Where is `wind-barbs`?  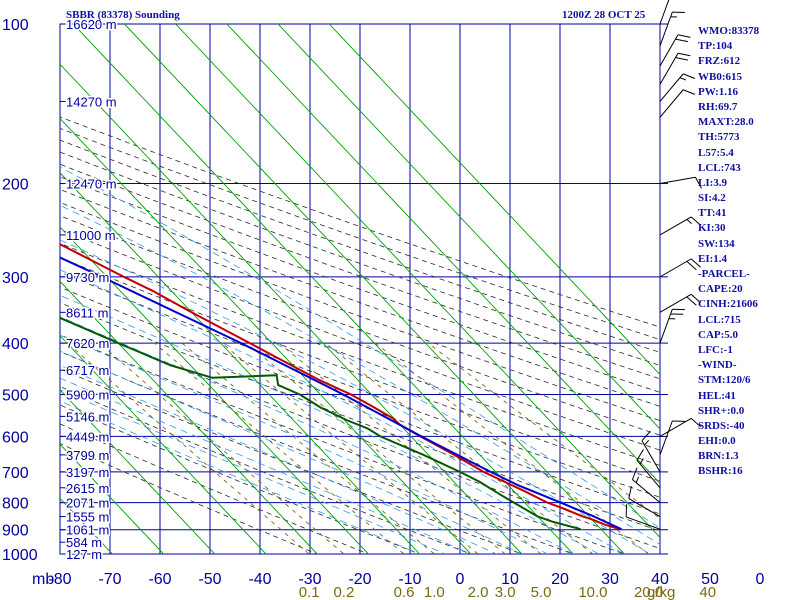
wind-barbs is located at coordinates (663, 265).